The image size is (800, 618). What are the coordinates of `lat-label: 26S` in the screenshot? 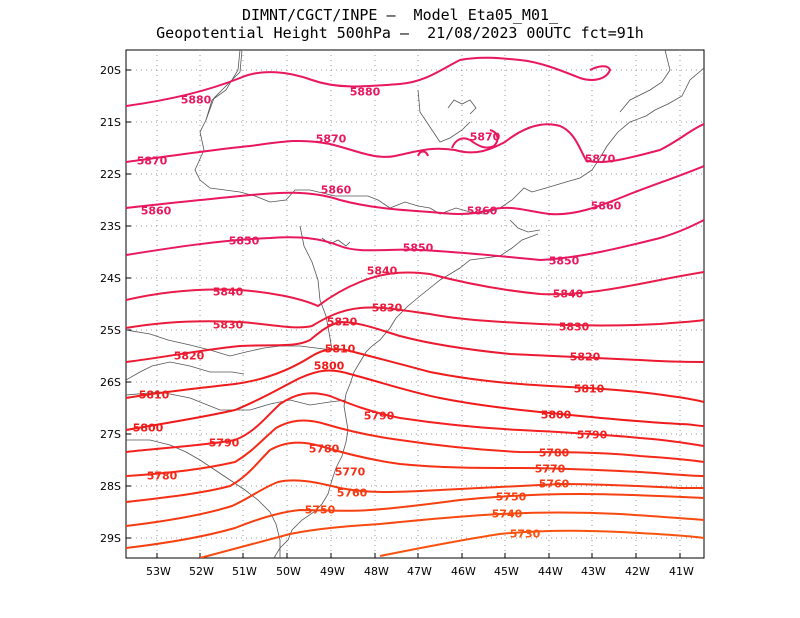 It's located at (110, 382).